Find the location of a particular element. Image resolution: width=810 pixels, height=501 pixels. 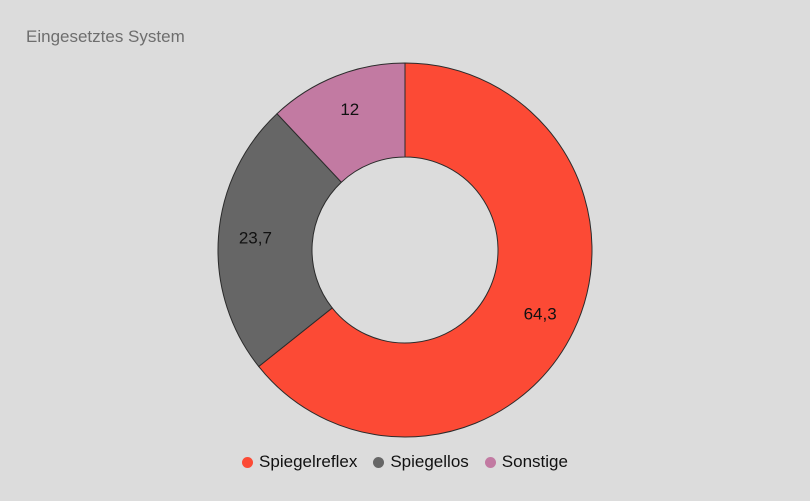

donut-slice-spiegellos is located at coordinates (280, 240).